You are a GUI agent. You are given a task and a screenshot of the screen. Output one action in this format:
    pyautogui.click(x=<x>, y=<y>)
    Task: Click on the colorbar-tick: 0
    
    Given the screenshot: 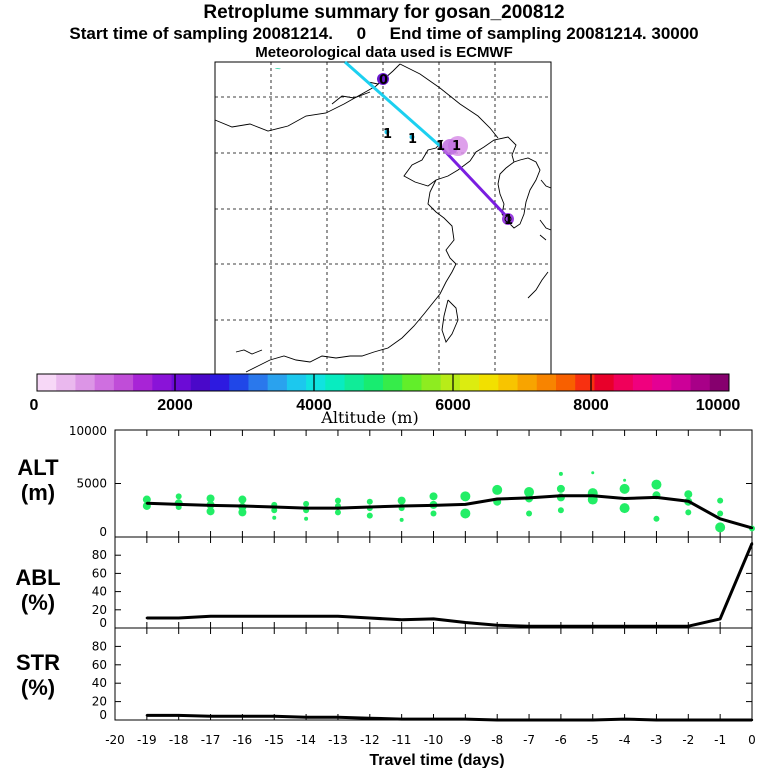 What is the action you would take?
    pyautogui.click(x=34, y=405)
    